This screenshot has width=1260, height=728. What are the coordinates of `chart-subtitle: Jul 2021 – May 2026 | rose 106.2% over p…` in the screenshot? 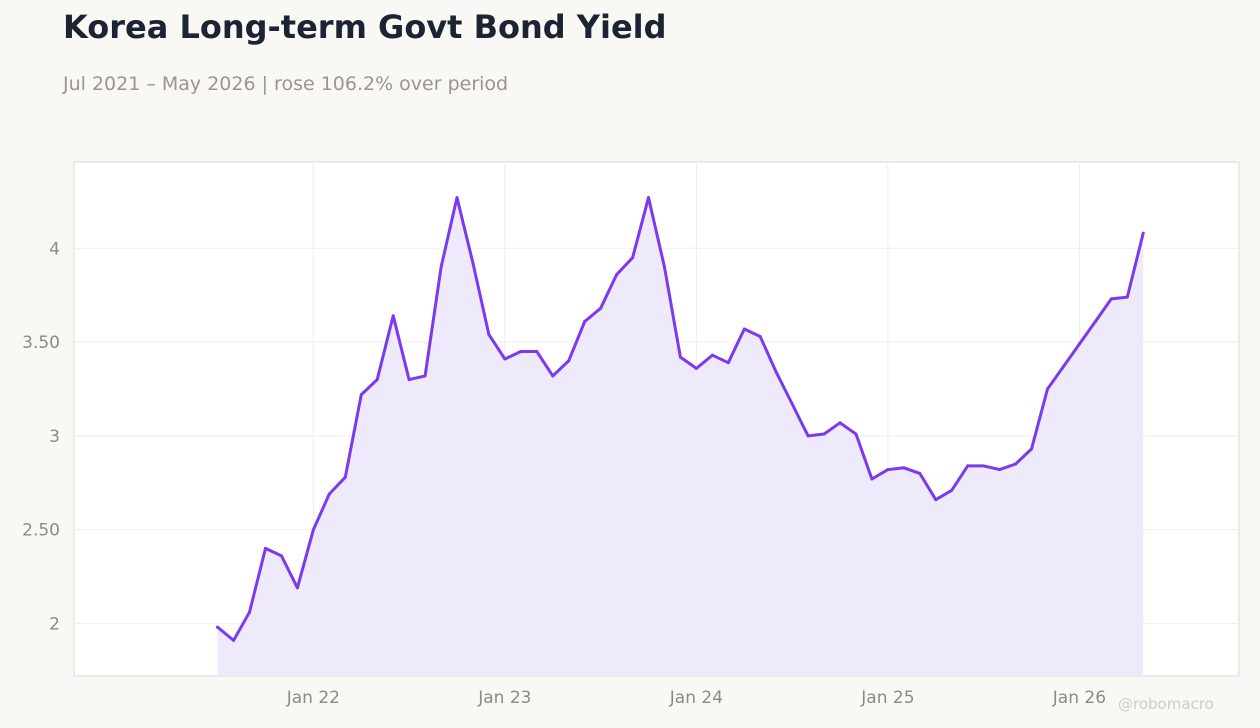 It's located at (286, 84).